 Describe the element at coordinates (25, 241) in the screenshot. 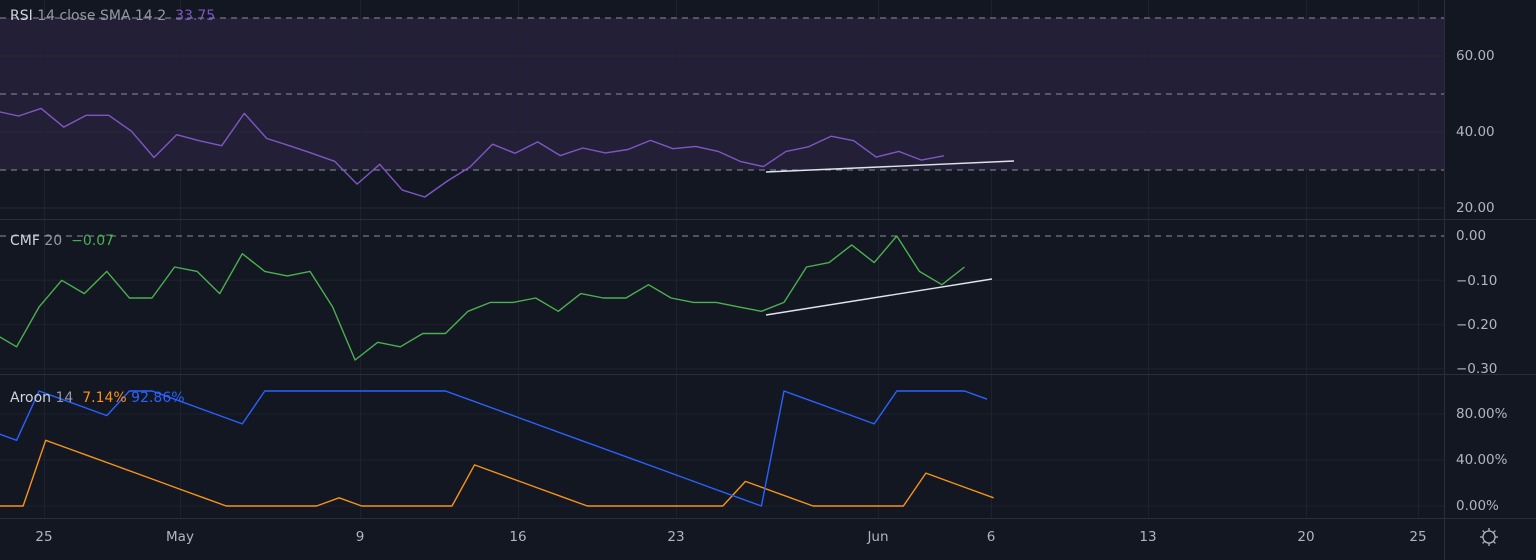

I see `cmf-legend-name: CMF` at that location.